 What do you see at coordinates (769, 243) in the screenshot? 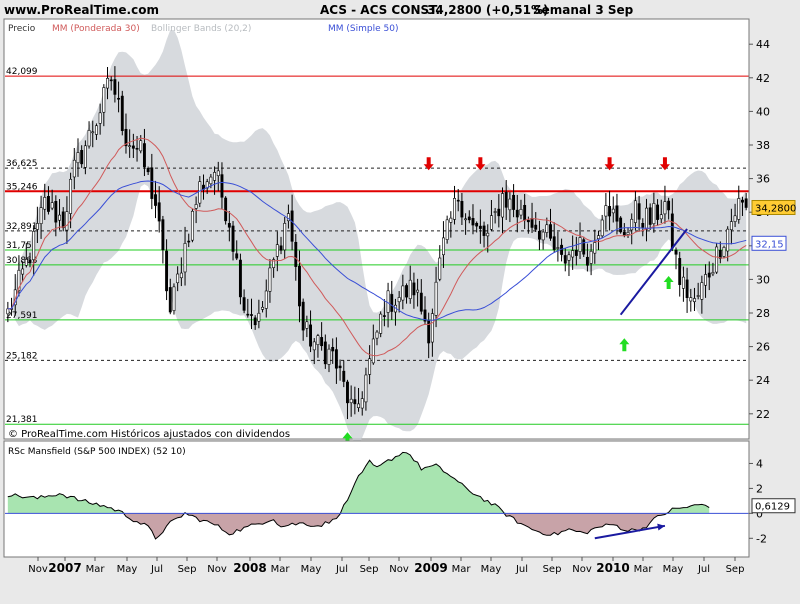
I see `sma-value-box` at bounding box center [769, 243].